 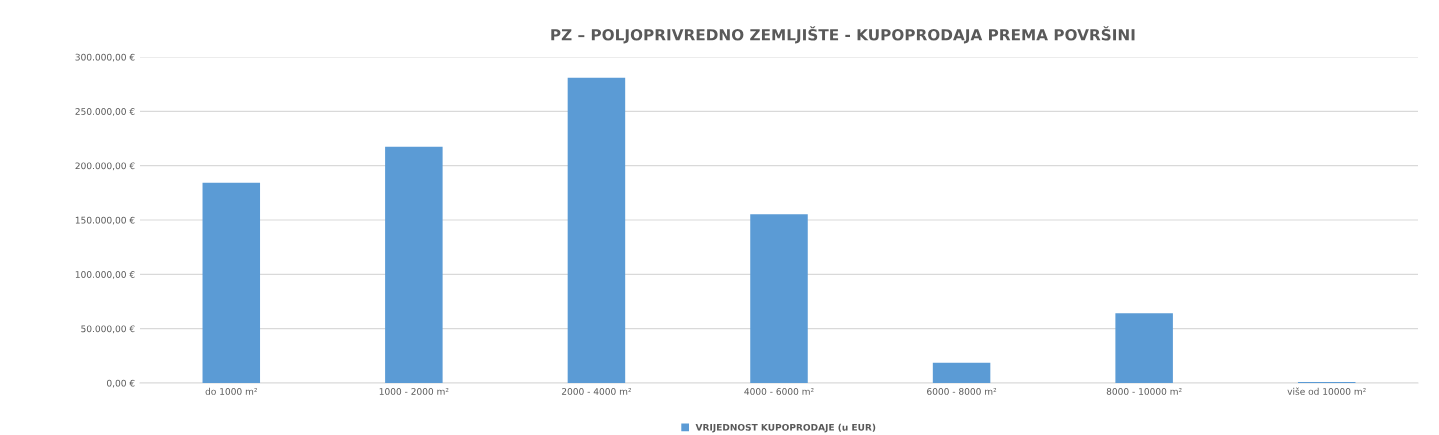 I want to click on legend-label: VRIJEDNOST KUPOPRODAJE (u EUR), so click(x=785, y=428).